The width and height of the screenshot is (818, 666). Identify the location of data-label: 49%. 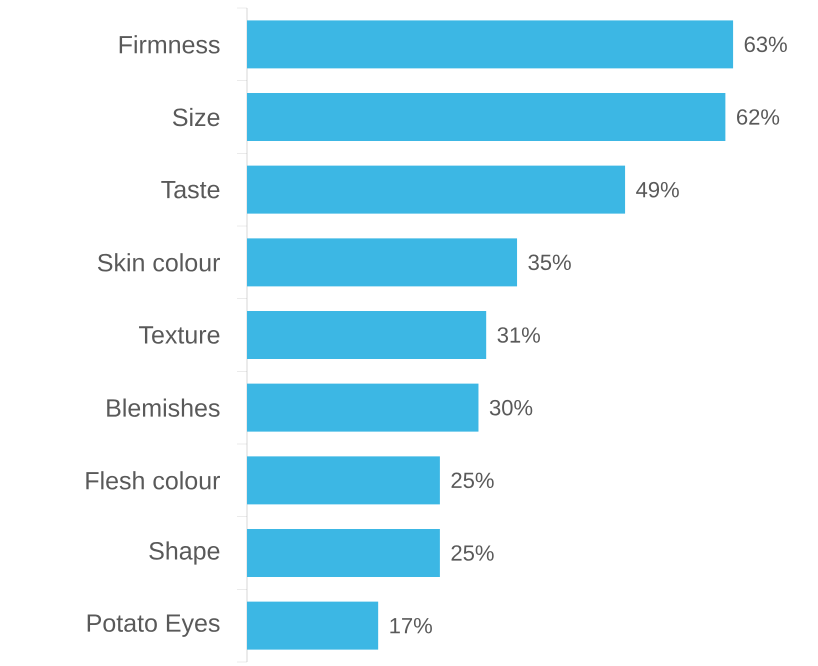
(657, 190).